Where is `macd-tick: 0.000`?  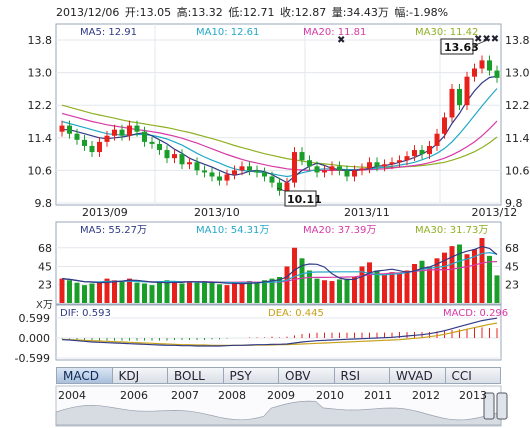
macd-tick: 0.000 is located at coordinates (35, 338).